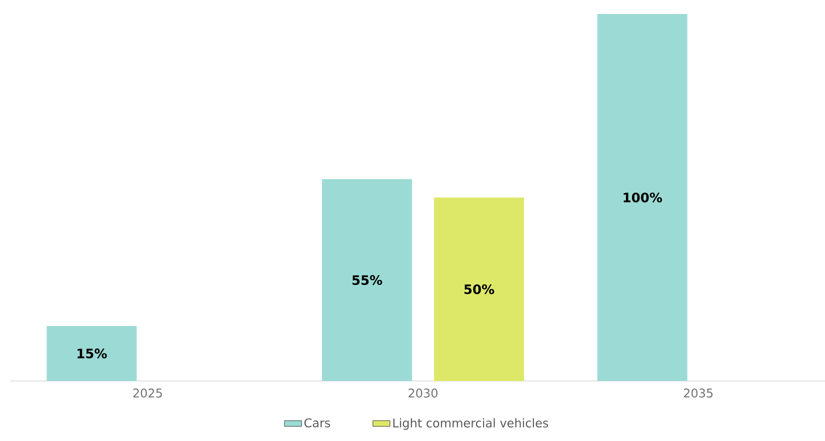 The image size is (825, 441). Describe the element at coordinates (423, 393) in the screenshot. I see `x-tick-label: 2030` at that location.